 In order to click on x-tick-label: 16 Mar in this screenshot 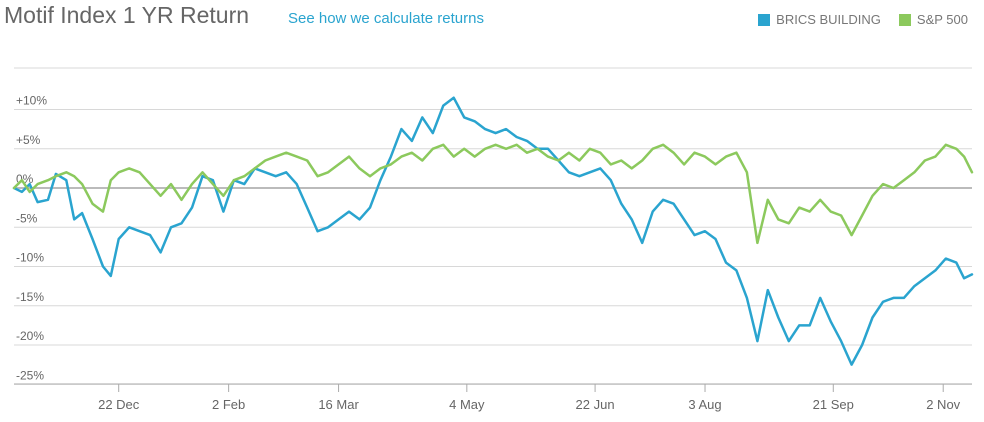, I will do `click(338, 404)`.